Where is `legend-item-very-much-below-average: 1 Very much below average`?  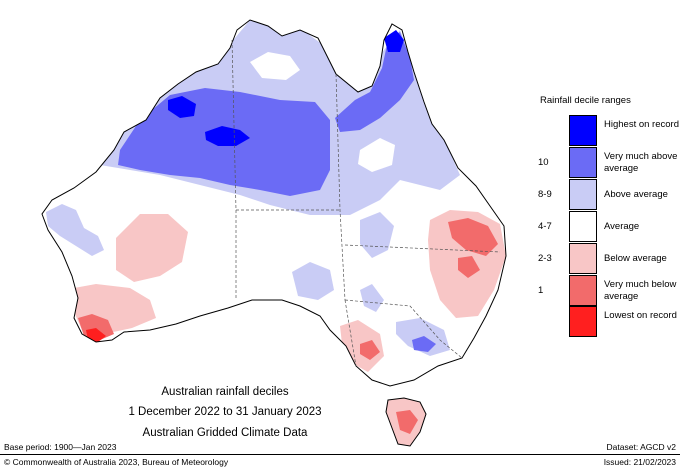 legend-item-very-much-below-average: 1 Very much below average is located at coordinates (608, 291).